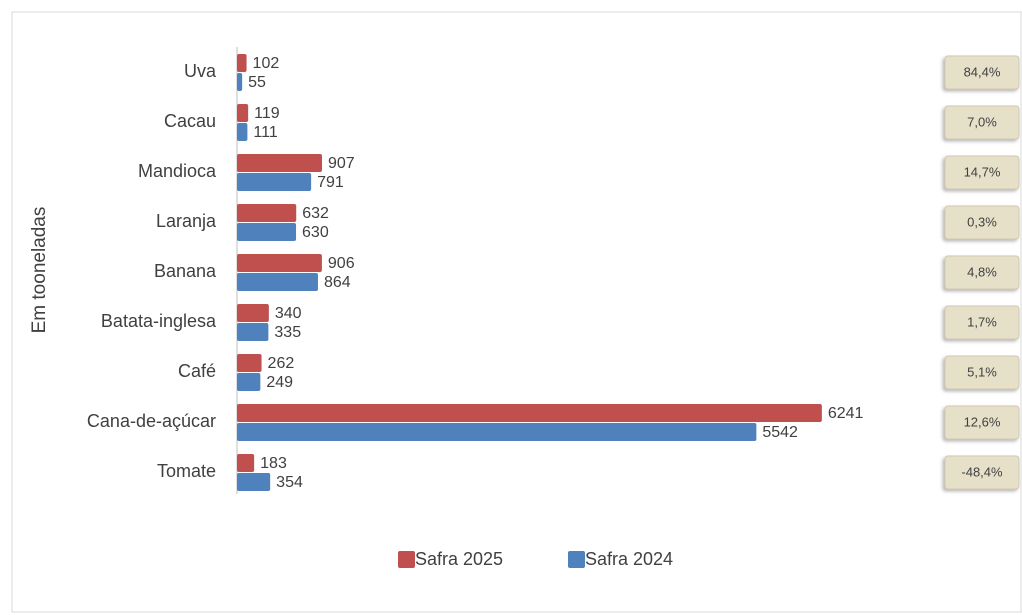  I want to click on data-label: 791, so click(330, 182).